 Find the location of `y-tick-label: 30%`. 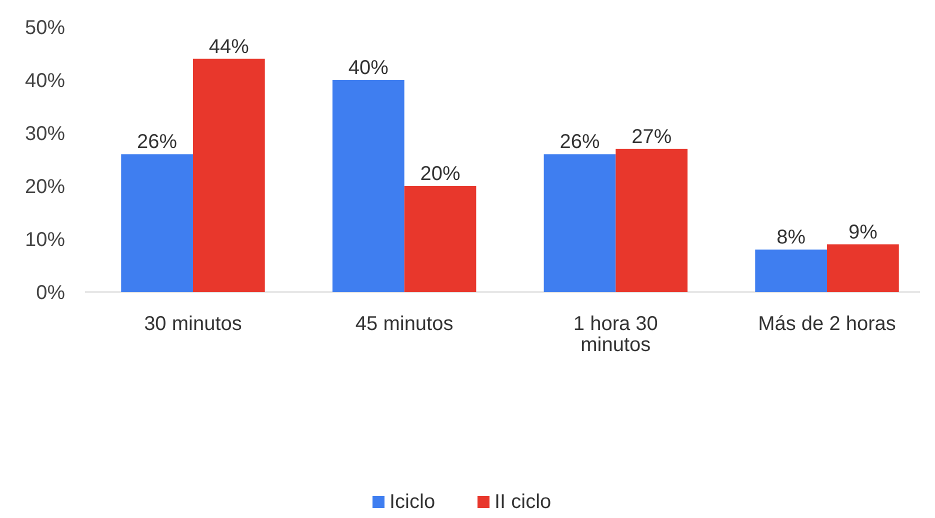

y-tick-label: 30% is located at coordinates (45, 134).